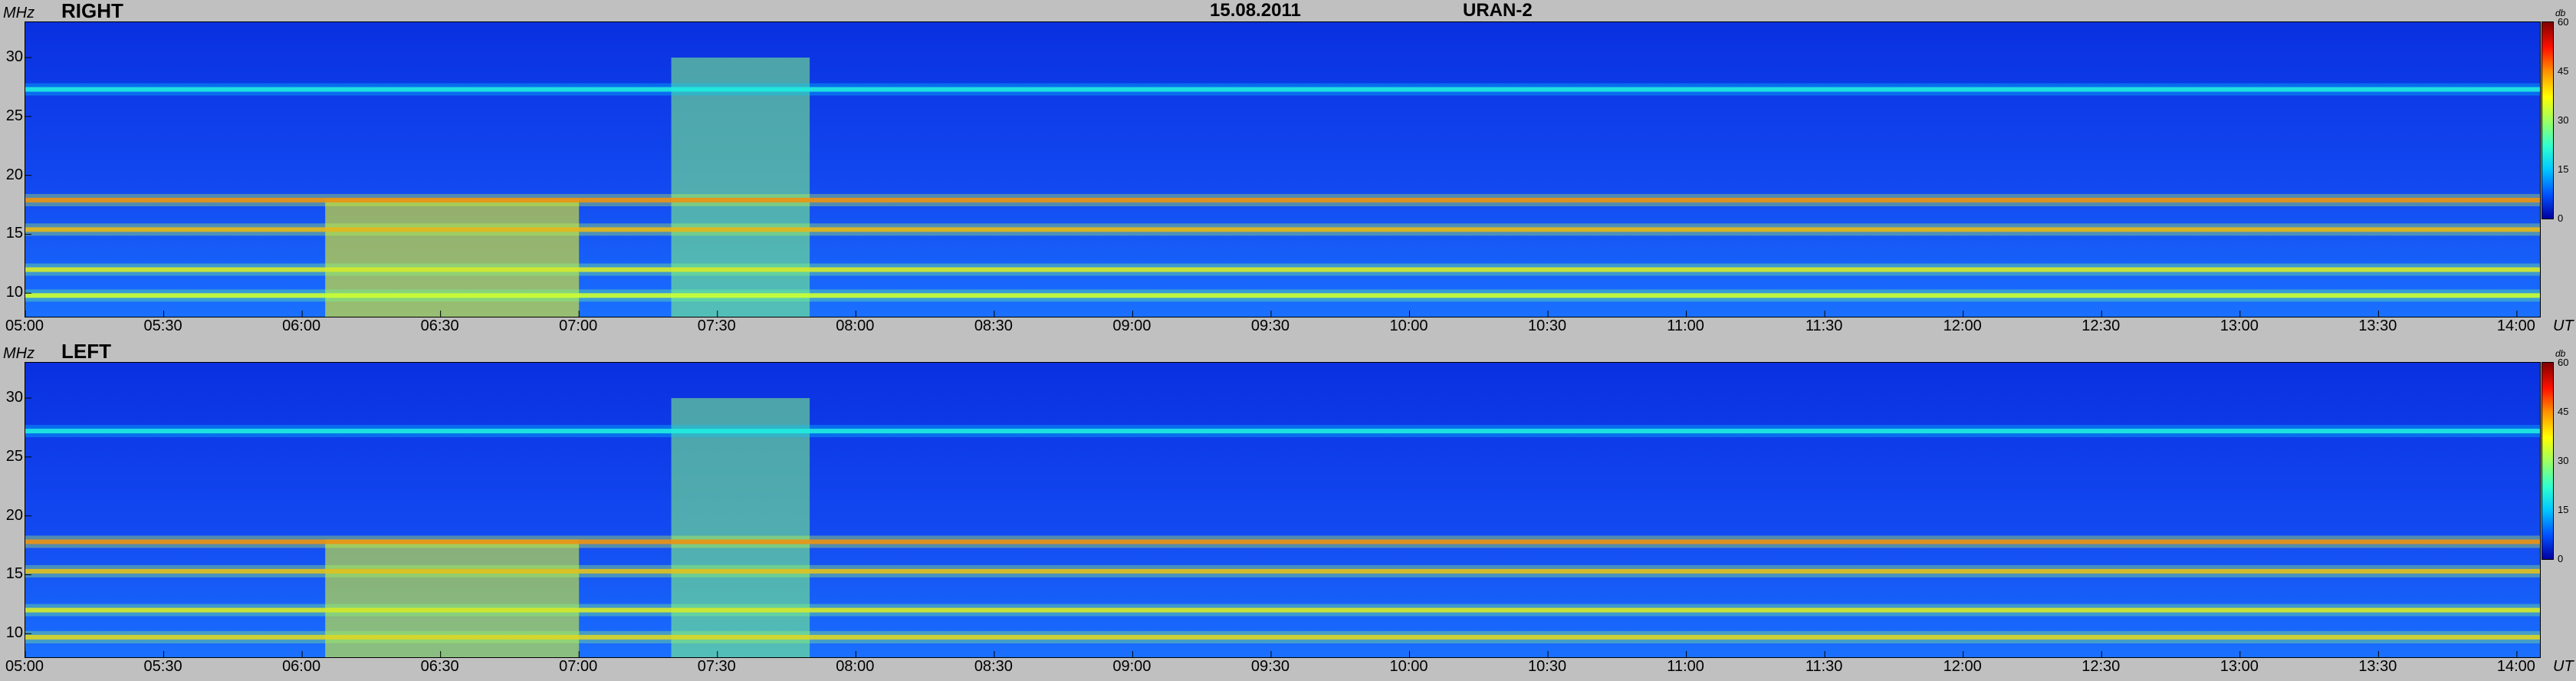  What do you see at coordinates (86, 351) in the screenshot?
I see `panel-title-left: LEFT` at bounding box center [86, 351].